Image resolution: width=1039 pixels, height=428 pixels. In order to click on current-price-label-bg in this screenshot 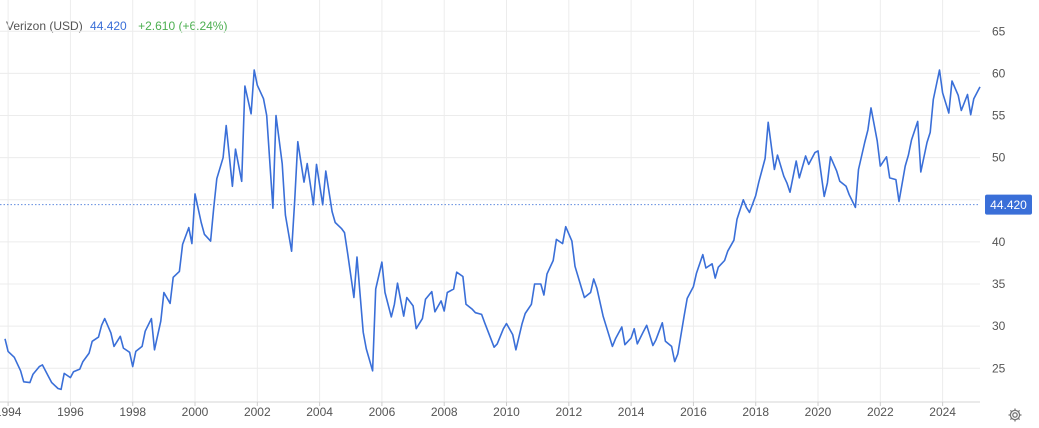, I will do `click(1008, 204)`.